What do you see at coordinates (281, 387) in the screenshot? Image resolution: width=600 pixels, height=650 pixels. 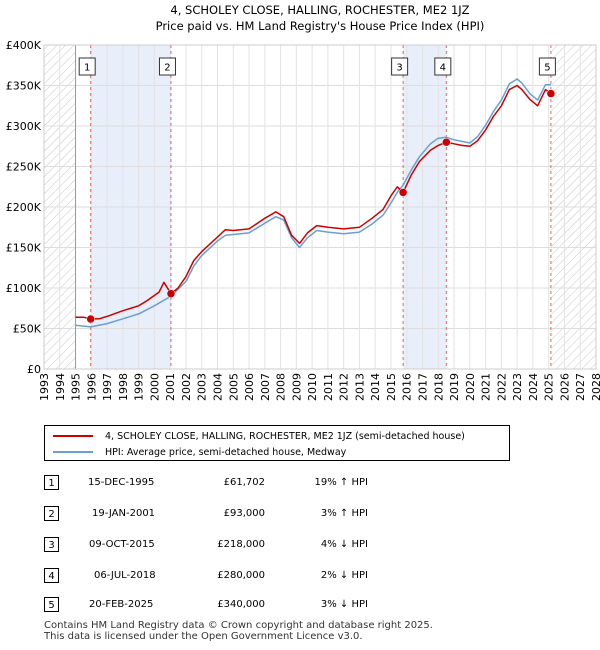 I see `x-tick-label: 2008` at bounding box center [281, 387].